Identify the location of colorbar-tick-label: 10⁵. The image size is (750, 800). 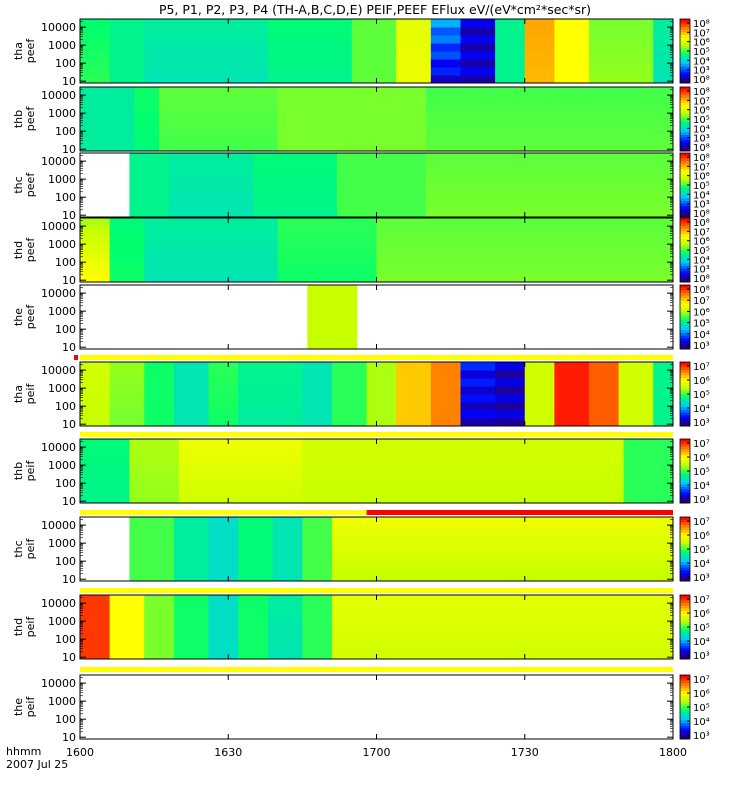
(701, 251).